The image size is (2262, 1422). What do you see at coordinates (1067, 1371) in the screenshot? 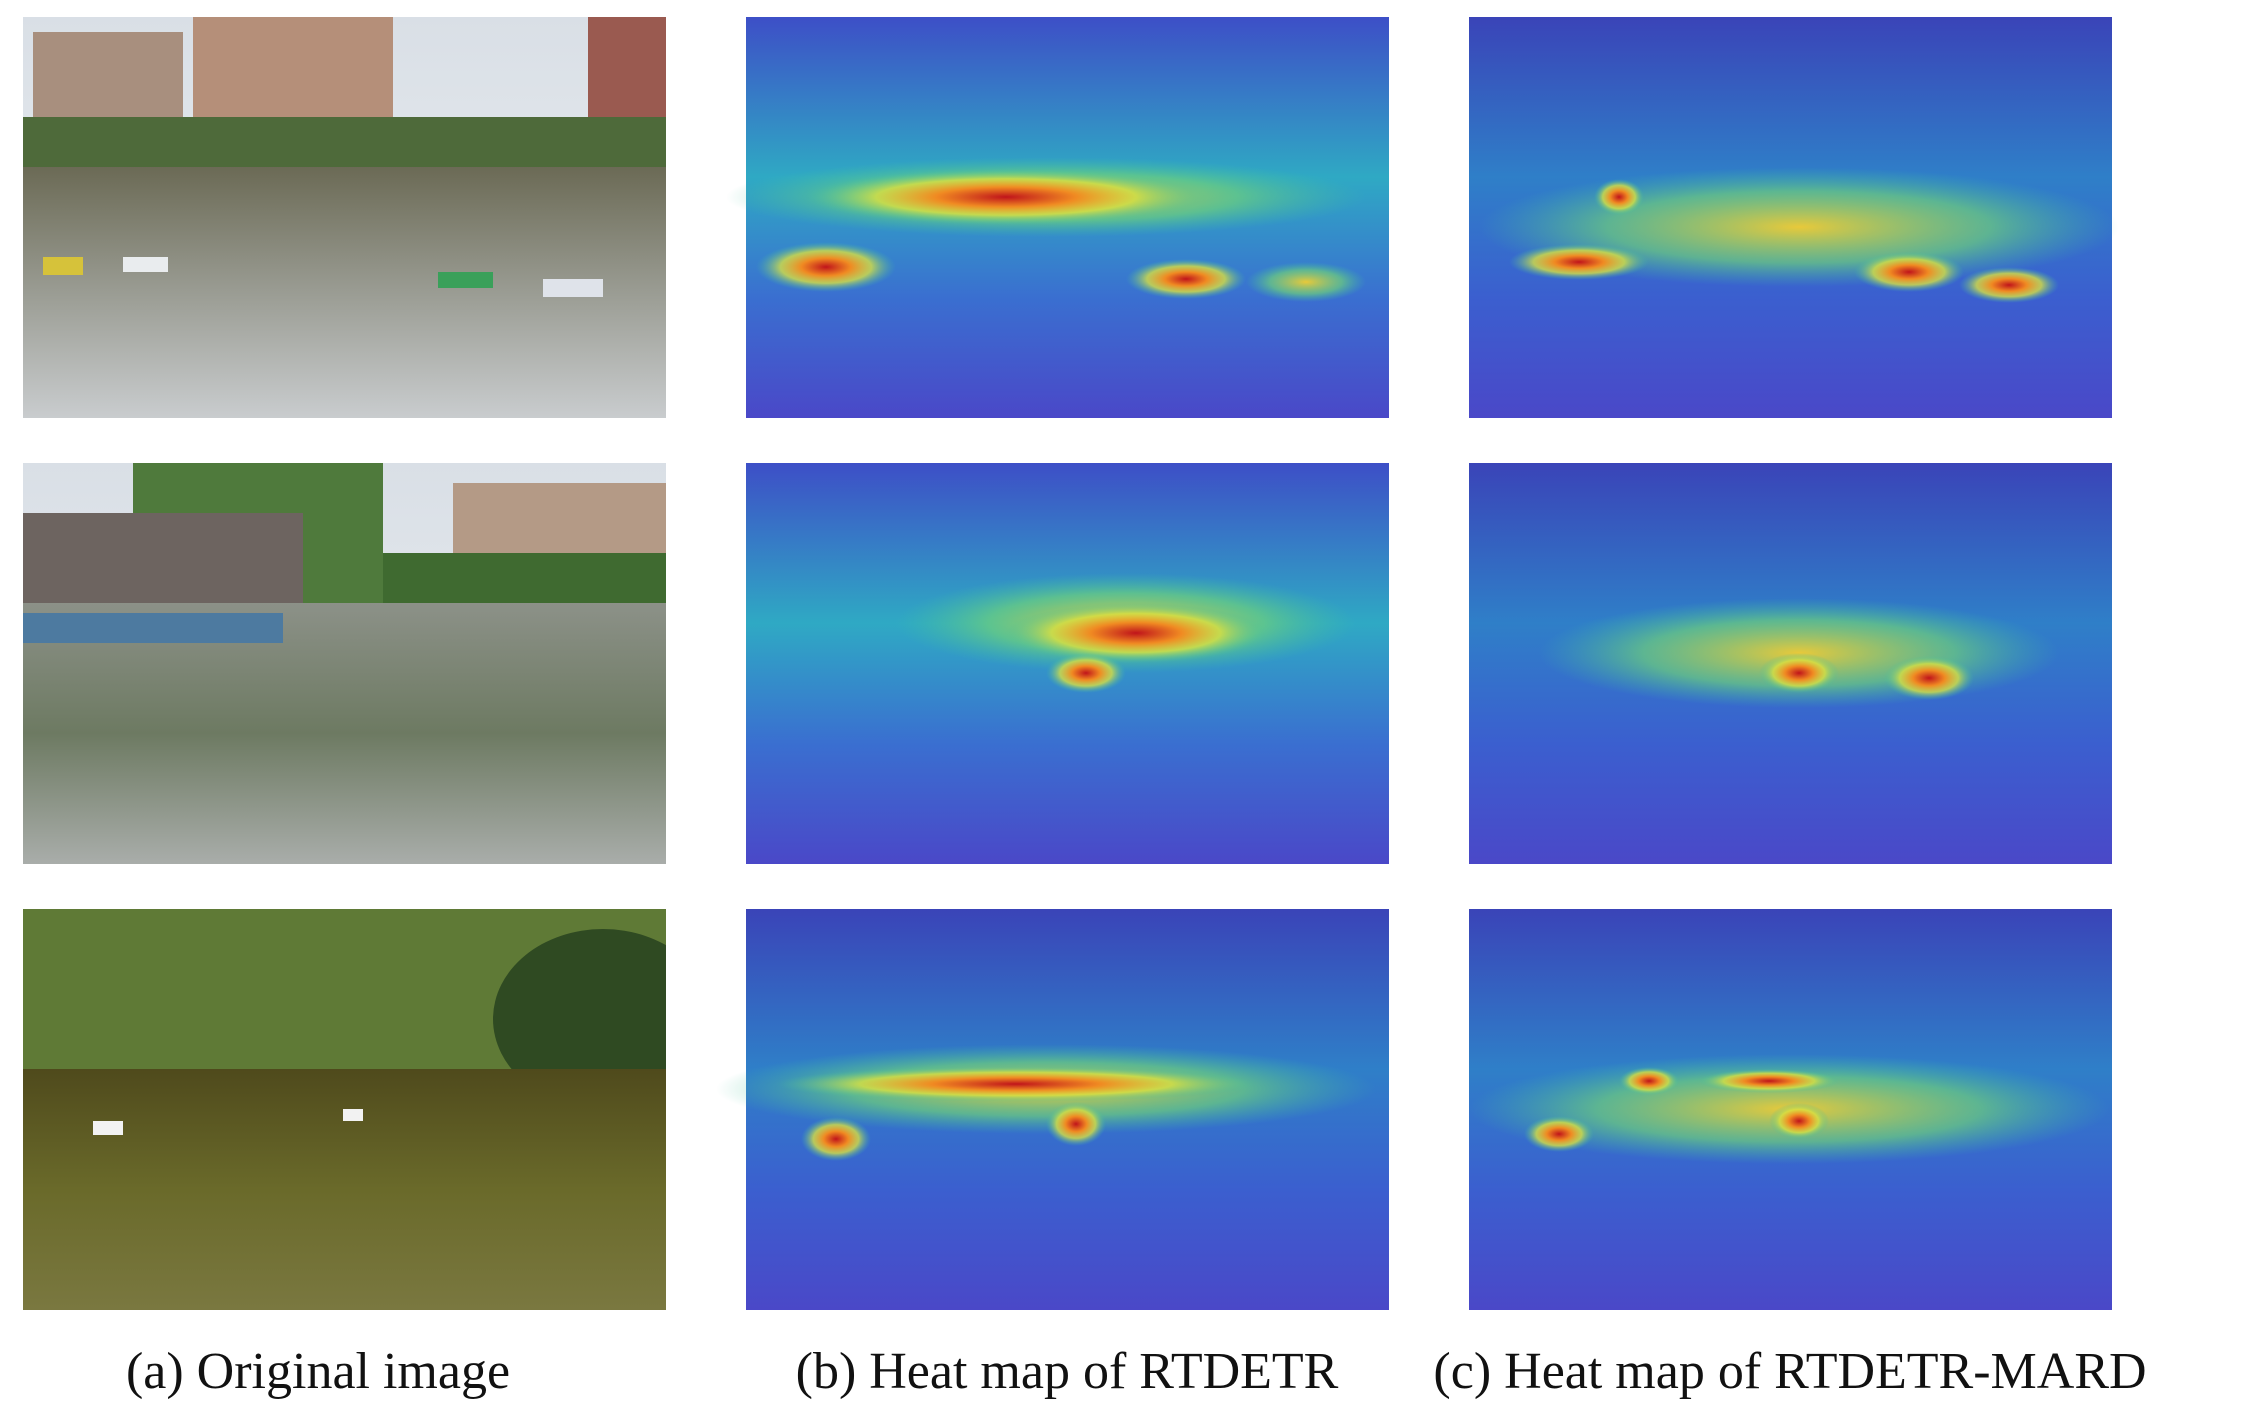
I see `caption: (b) Heat map of RTDETR` at bounding box center [1067, 1371].